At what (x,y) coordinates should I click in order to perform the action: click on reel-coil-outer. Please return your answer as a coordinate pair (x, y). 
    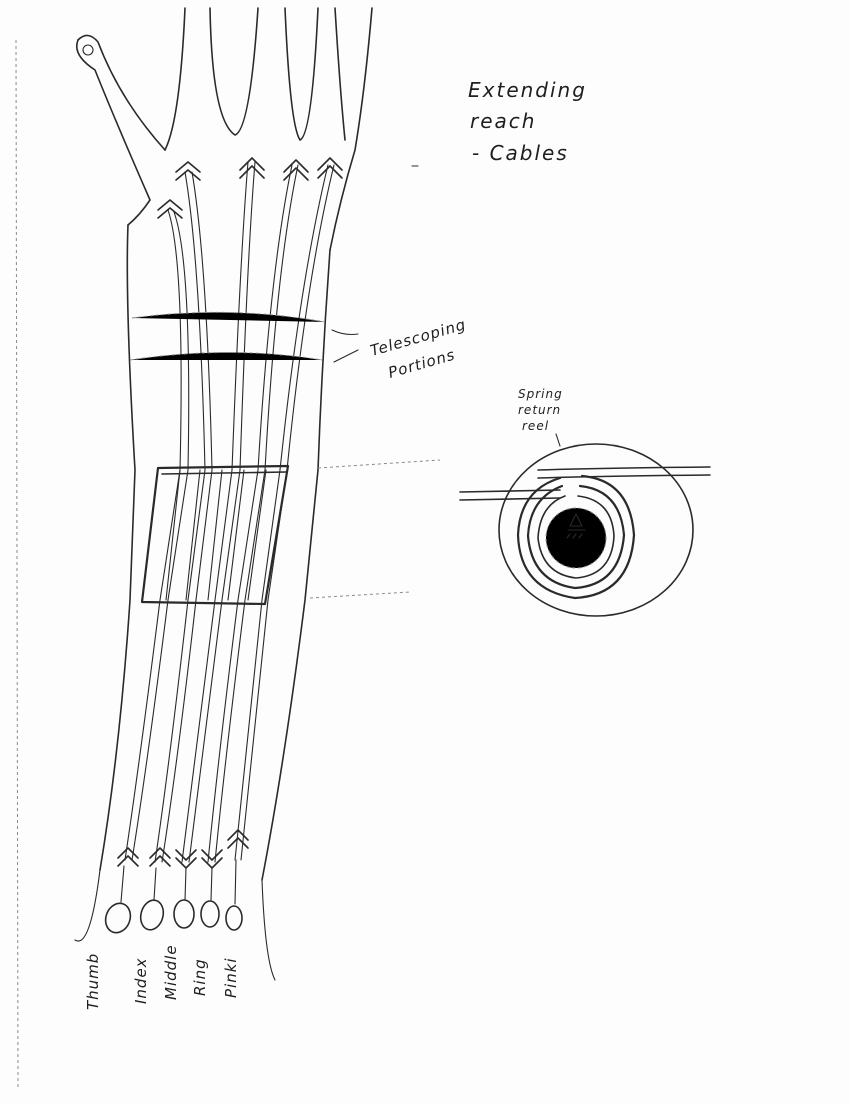
    Looking at the image, I should click on (576, 537).